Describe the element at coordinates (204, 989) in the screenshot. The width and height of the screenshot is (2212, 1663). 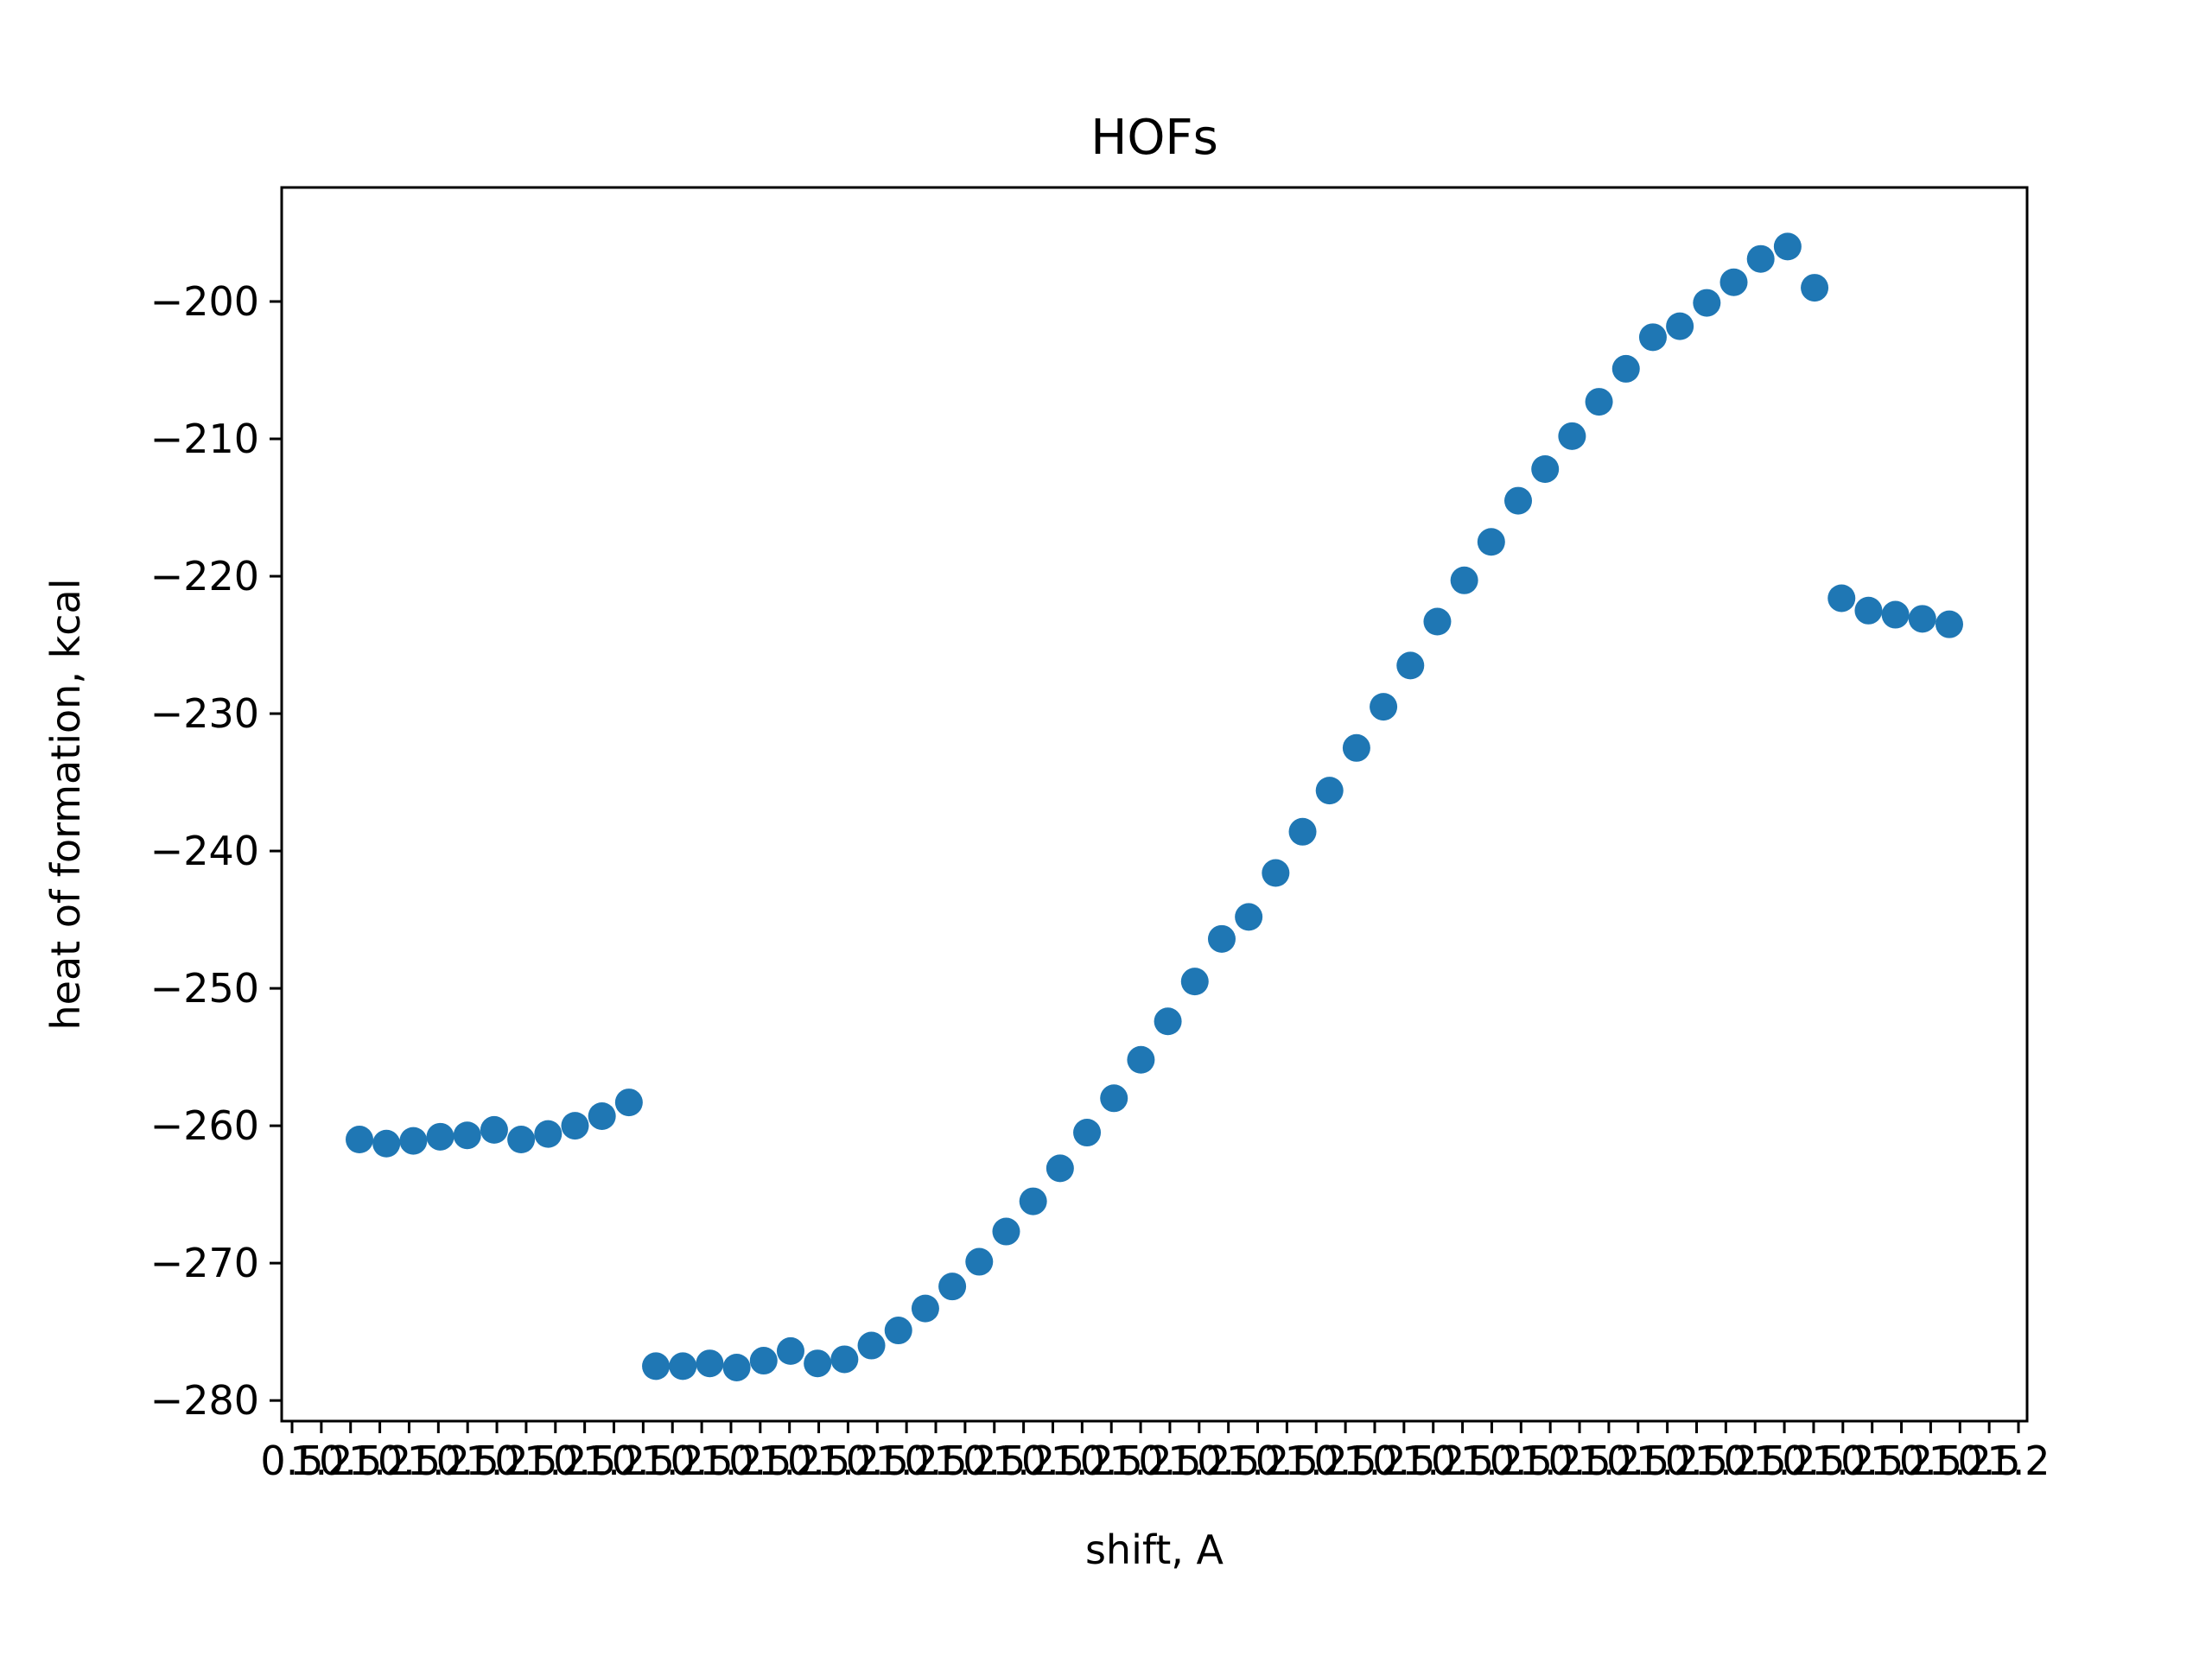
I see `y-tick-label: −250` at that location.